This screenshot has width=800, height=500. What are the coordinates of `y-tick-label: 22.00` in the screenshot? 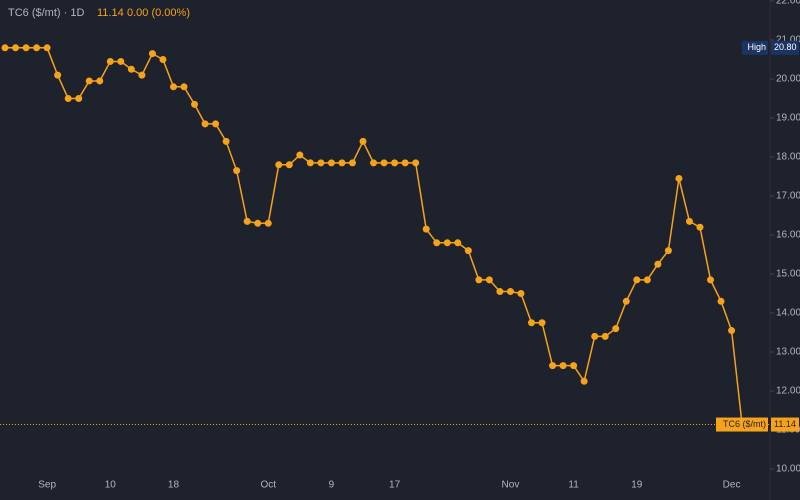 It's located at (788, 3).